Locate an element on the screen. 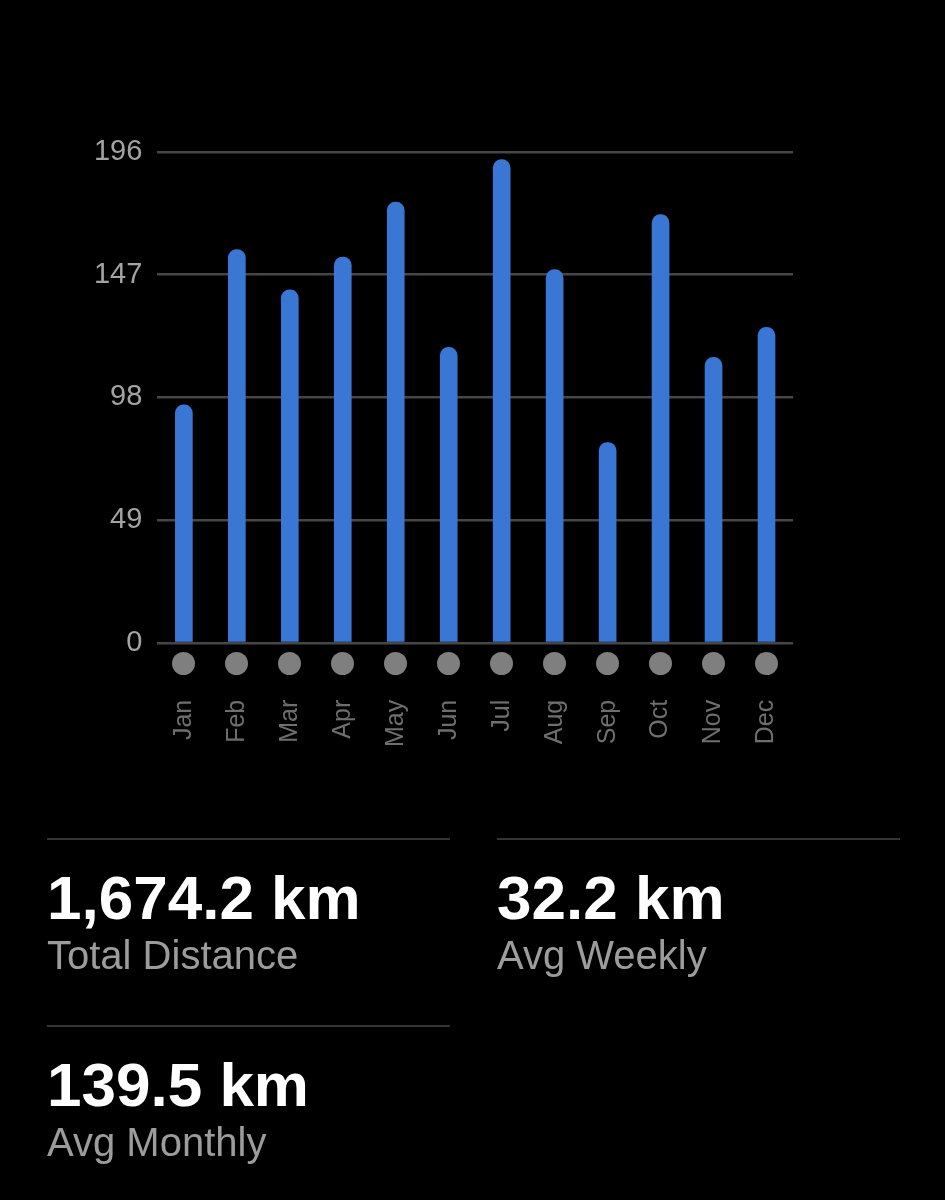 The image size is (945, 1200). text: 139.5 km is located at coordinates (178, 1085).